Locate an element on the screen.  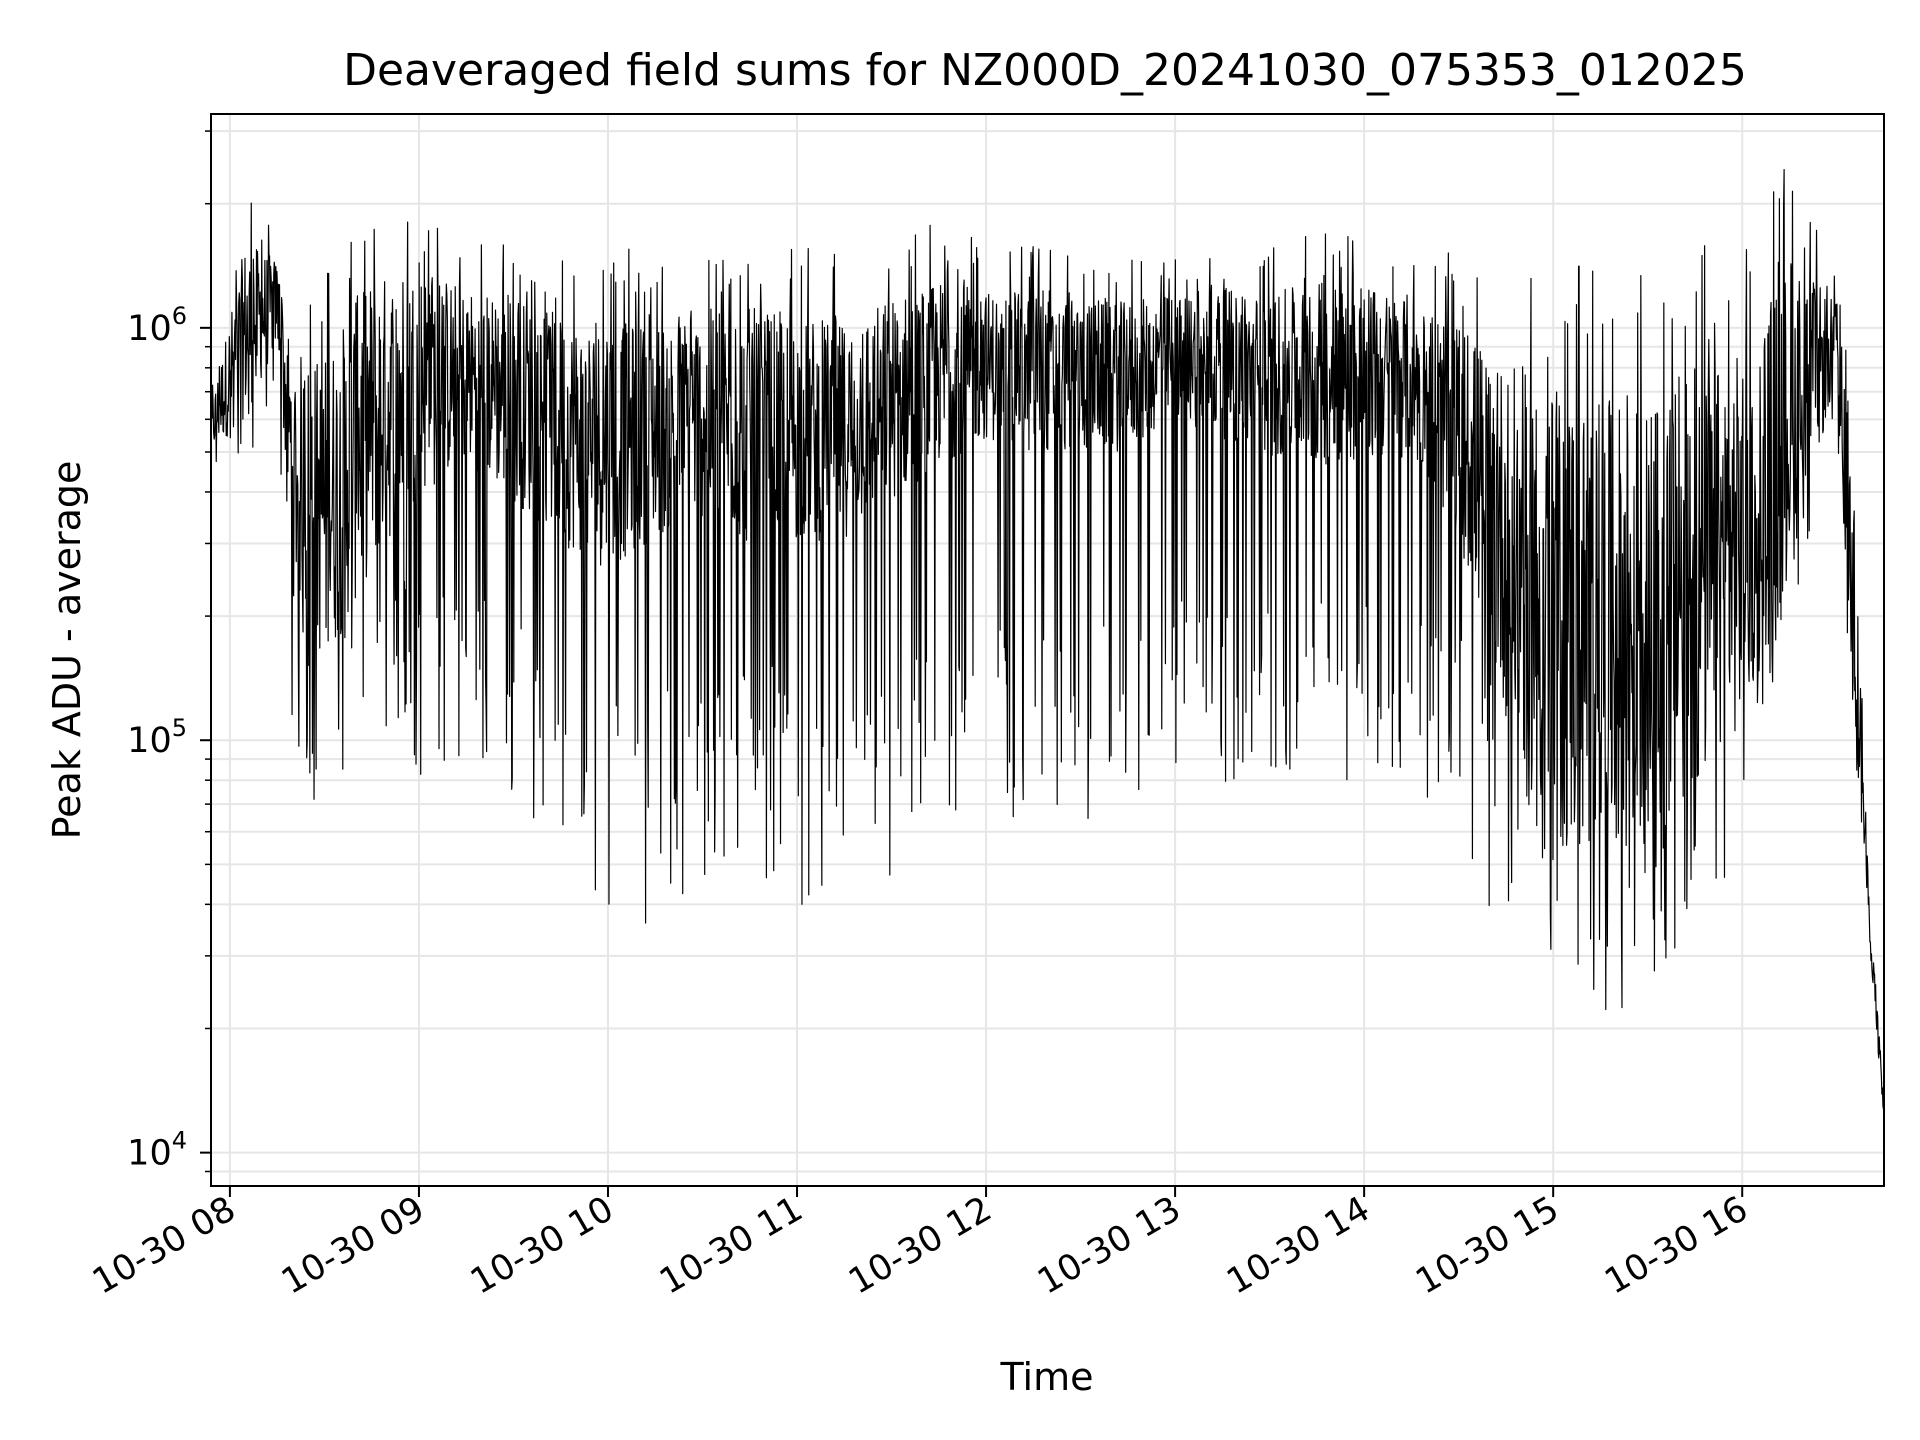
y-tick-label: 10⁴ is located at coordinates (157, 1150).